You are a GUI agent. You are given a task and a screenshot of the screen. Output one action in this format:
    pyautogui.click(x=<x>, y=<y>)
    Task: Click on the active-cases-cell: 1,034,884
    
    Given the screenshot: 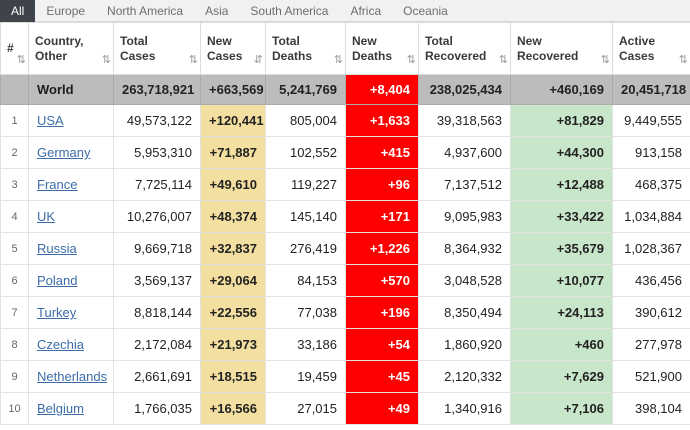 What is the action you would take?
    pyautogui.click(x=651, y=216)
    